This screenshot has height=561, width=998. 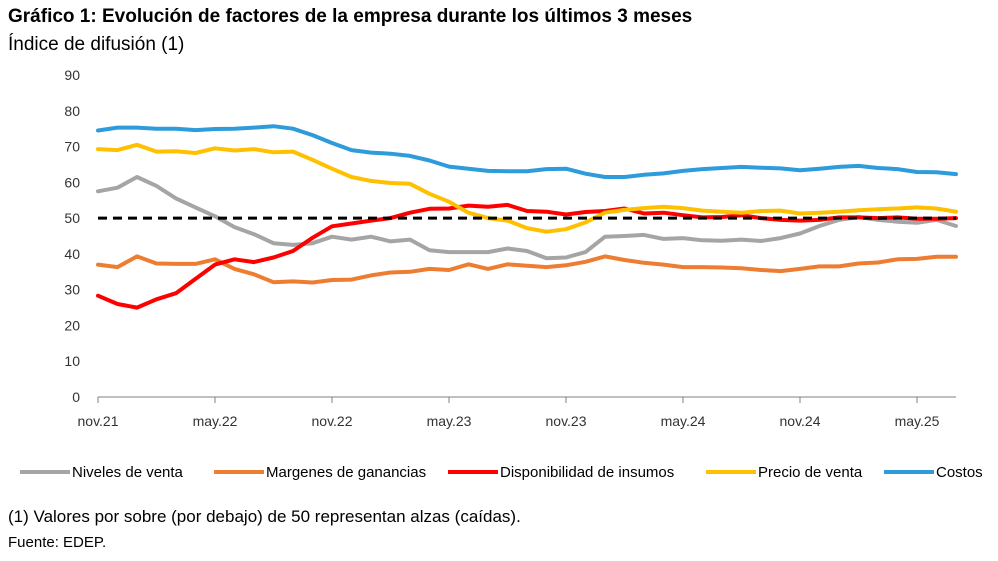 What do you see at coordinates (566, 421) in the screenshot?
I see `x-tick-label: nov.23` at bounding box center [566, 421].